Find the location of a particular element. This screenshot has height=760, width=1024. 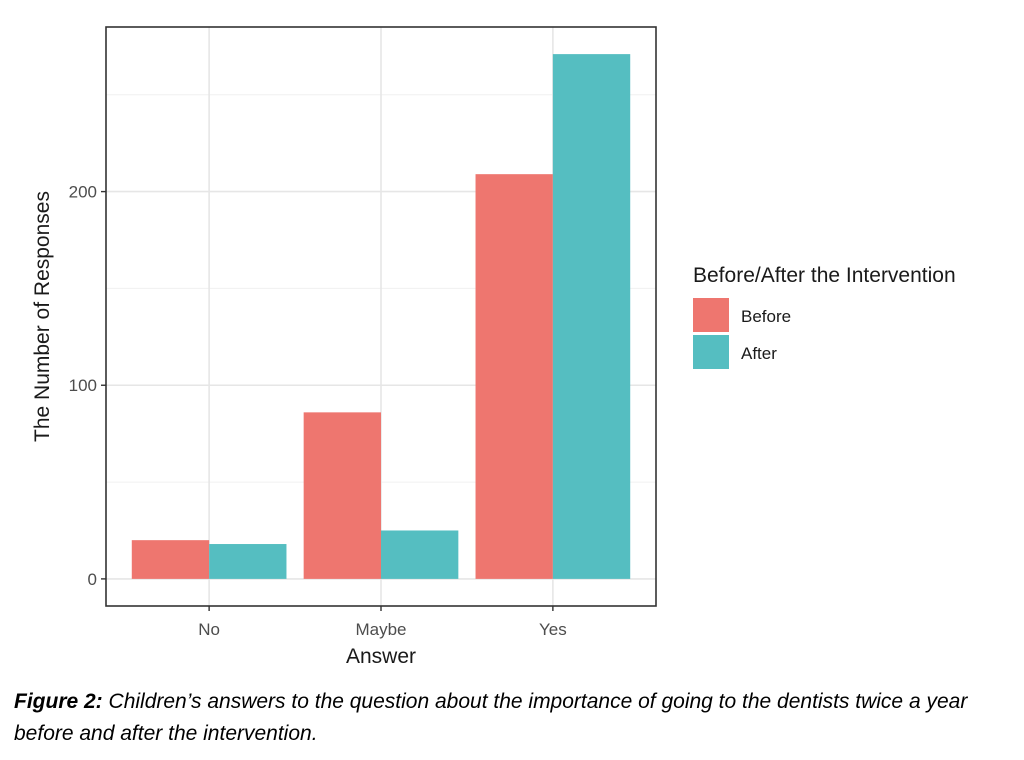

bar-after-no is located at coordinates (248, 561).